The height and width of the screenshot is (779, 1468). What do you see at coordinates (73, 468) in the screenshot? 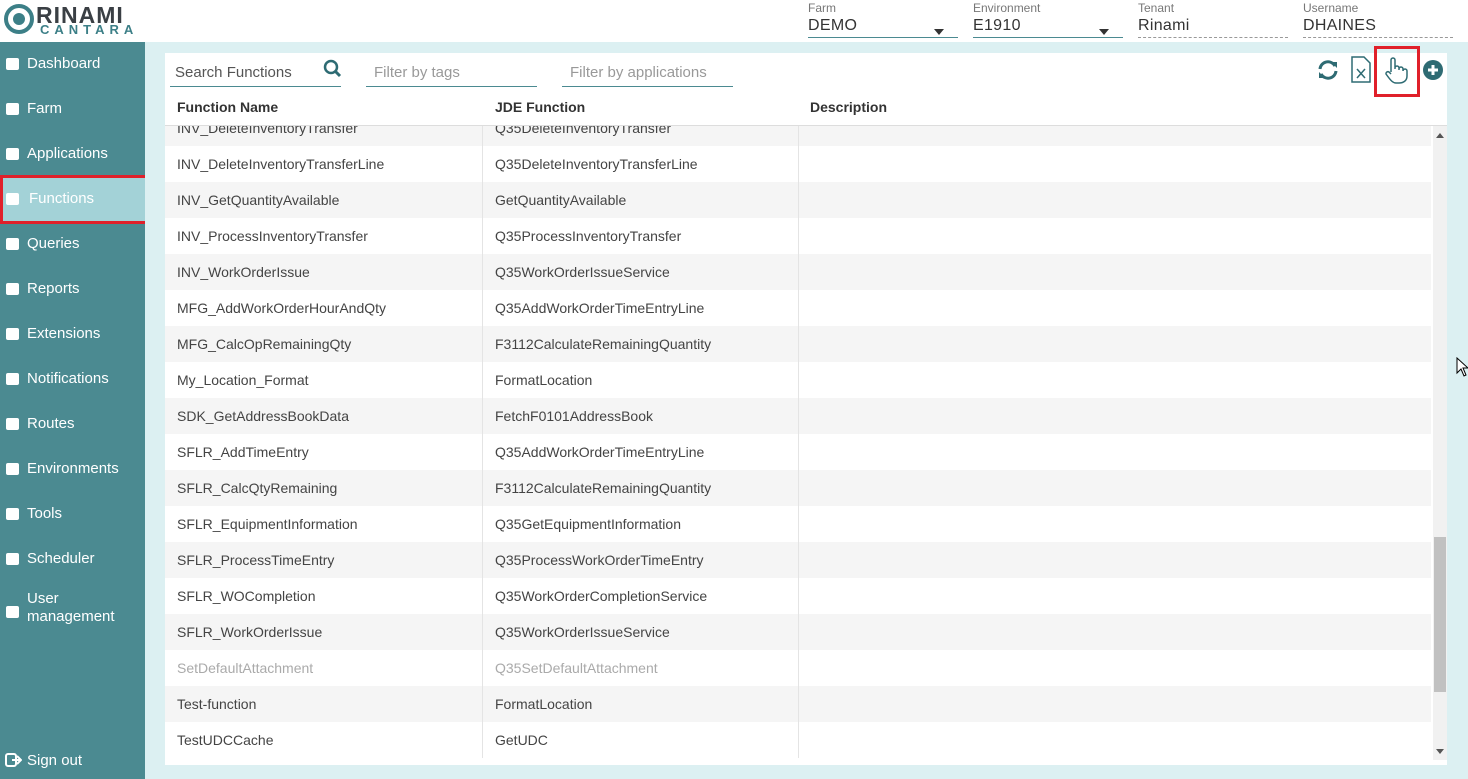
I see `nav-item: Environments` at bounding box center [73, 468].